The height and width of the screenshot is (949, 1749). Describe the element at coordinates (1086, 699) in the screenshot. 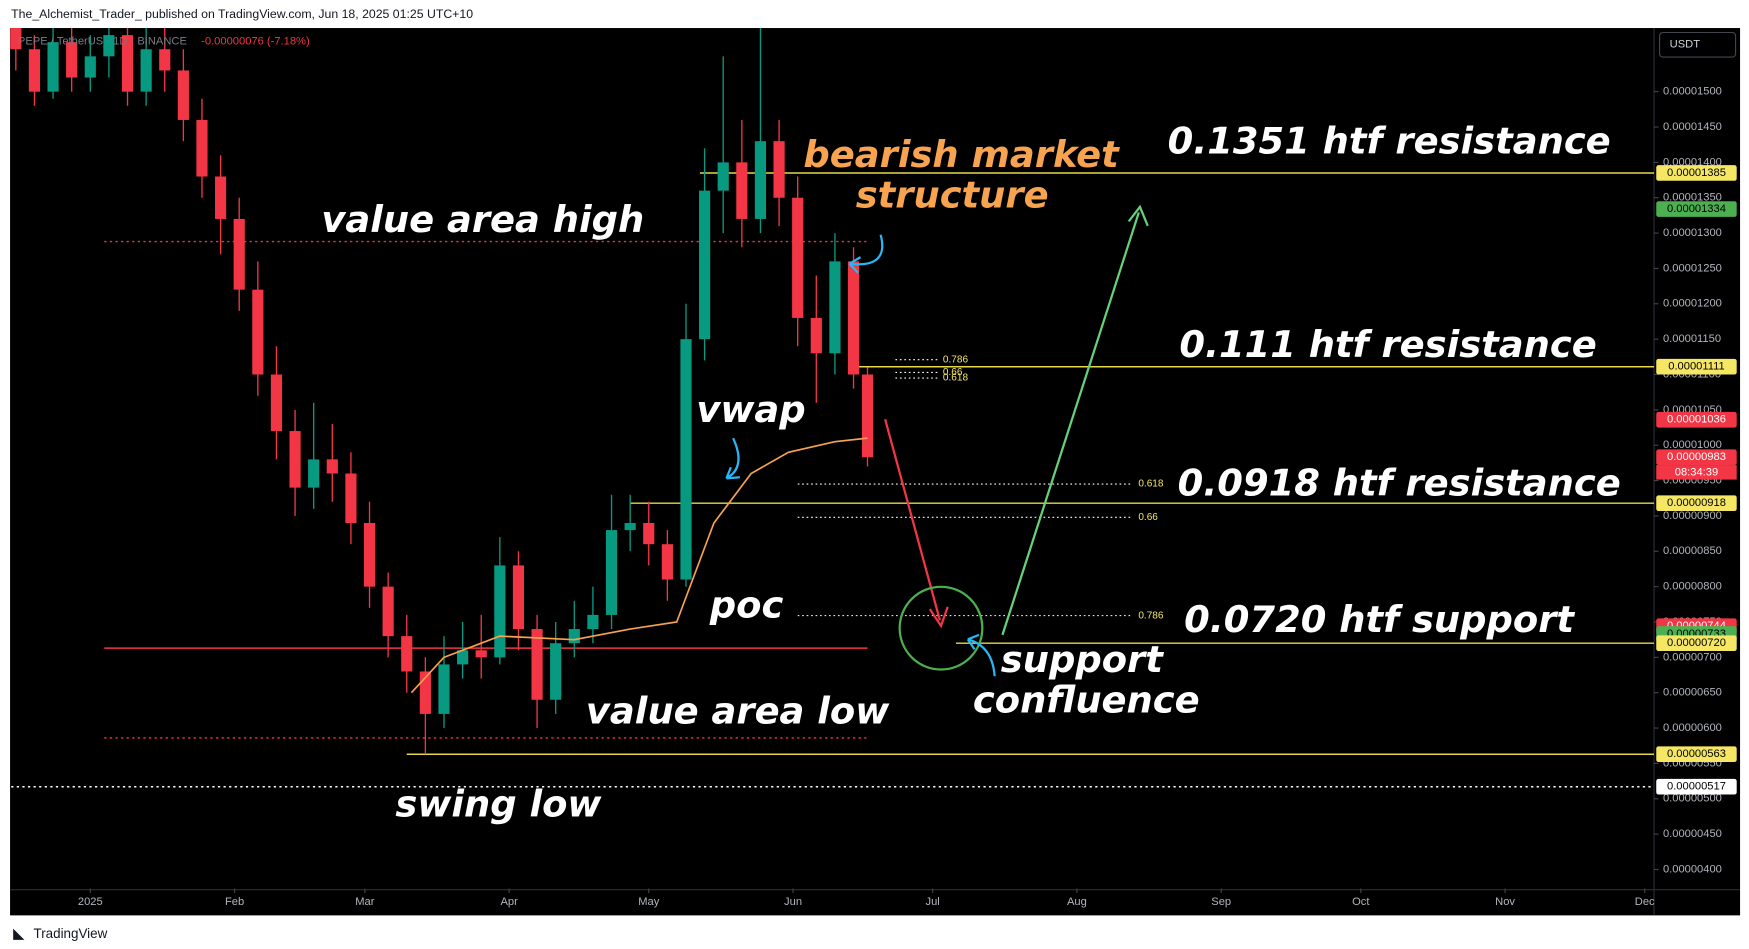

I see `annotation: confluence` at that location.